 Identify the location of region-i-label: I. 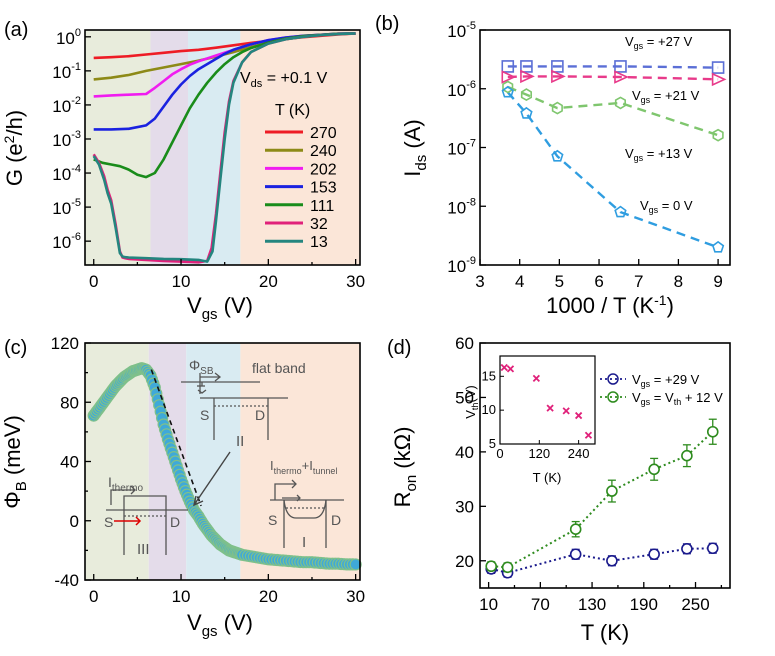
(304, 542).